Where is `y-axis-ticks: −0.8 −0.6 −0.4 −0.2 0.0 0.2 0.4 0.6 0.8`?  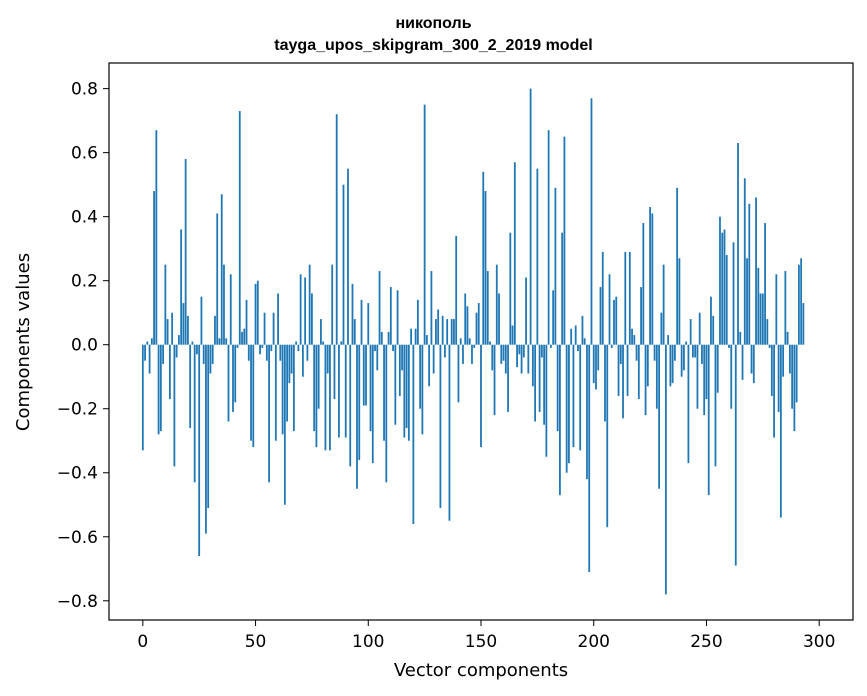
y-axis-ticks: −0.8 −0.6 −0.4 −0.2 0.0 0.2 0.4 0.6 0.8 is located at coordinates (83, 346).